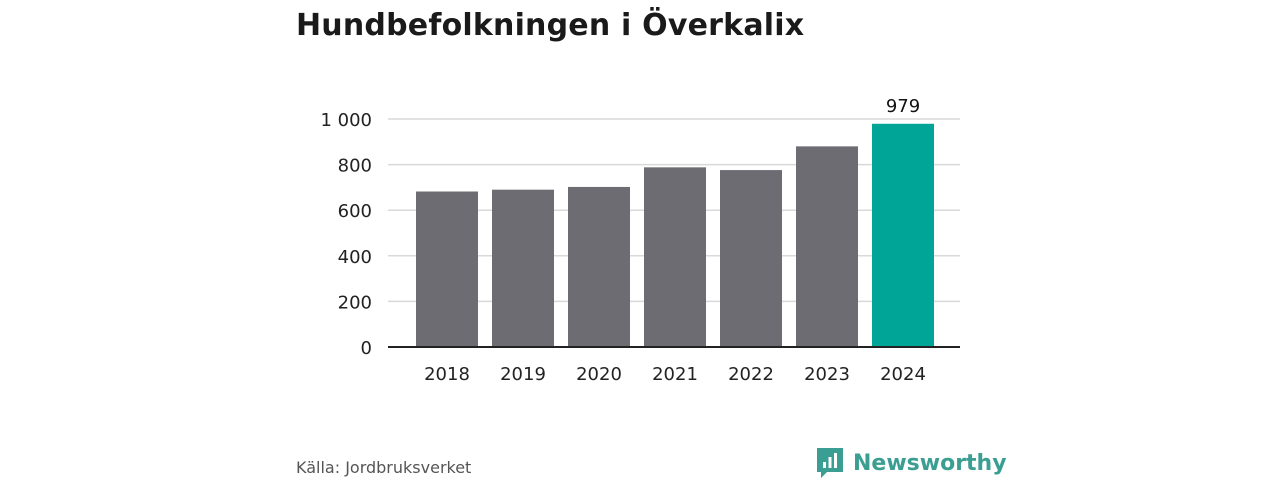 The image size is (1280, 480). What do you see at coordinates (751, 258) in the screenshot?
I see `bar-2022` at bounding box center [751, 258].